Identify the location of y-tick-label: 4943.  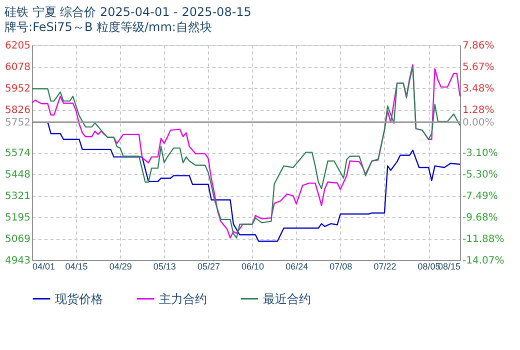
(17, 261).